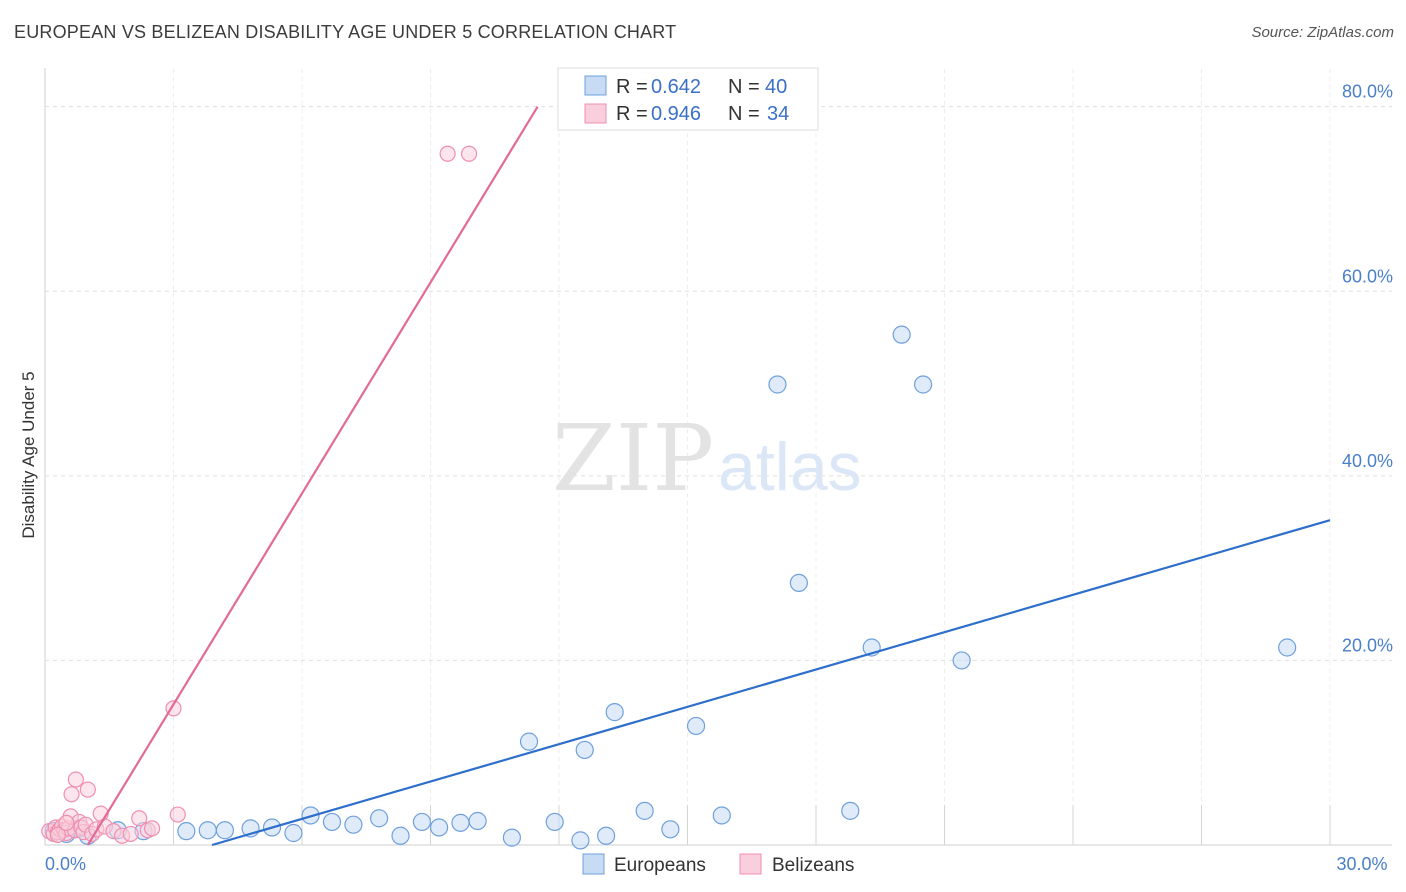  What do you see at coordinates (790, 467) in the screenshot?
I see `watermark-atlas: atlas` at bounding box center [790, 467].